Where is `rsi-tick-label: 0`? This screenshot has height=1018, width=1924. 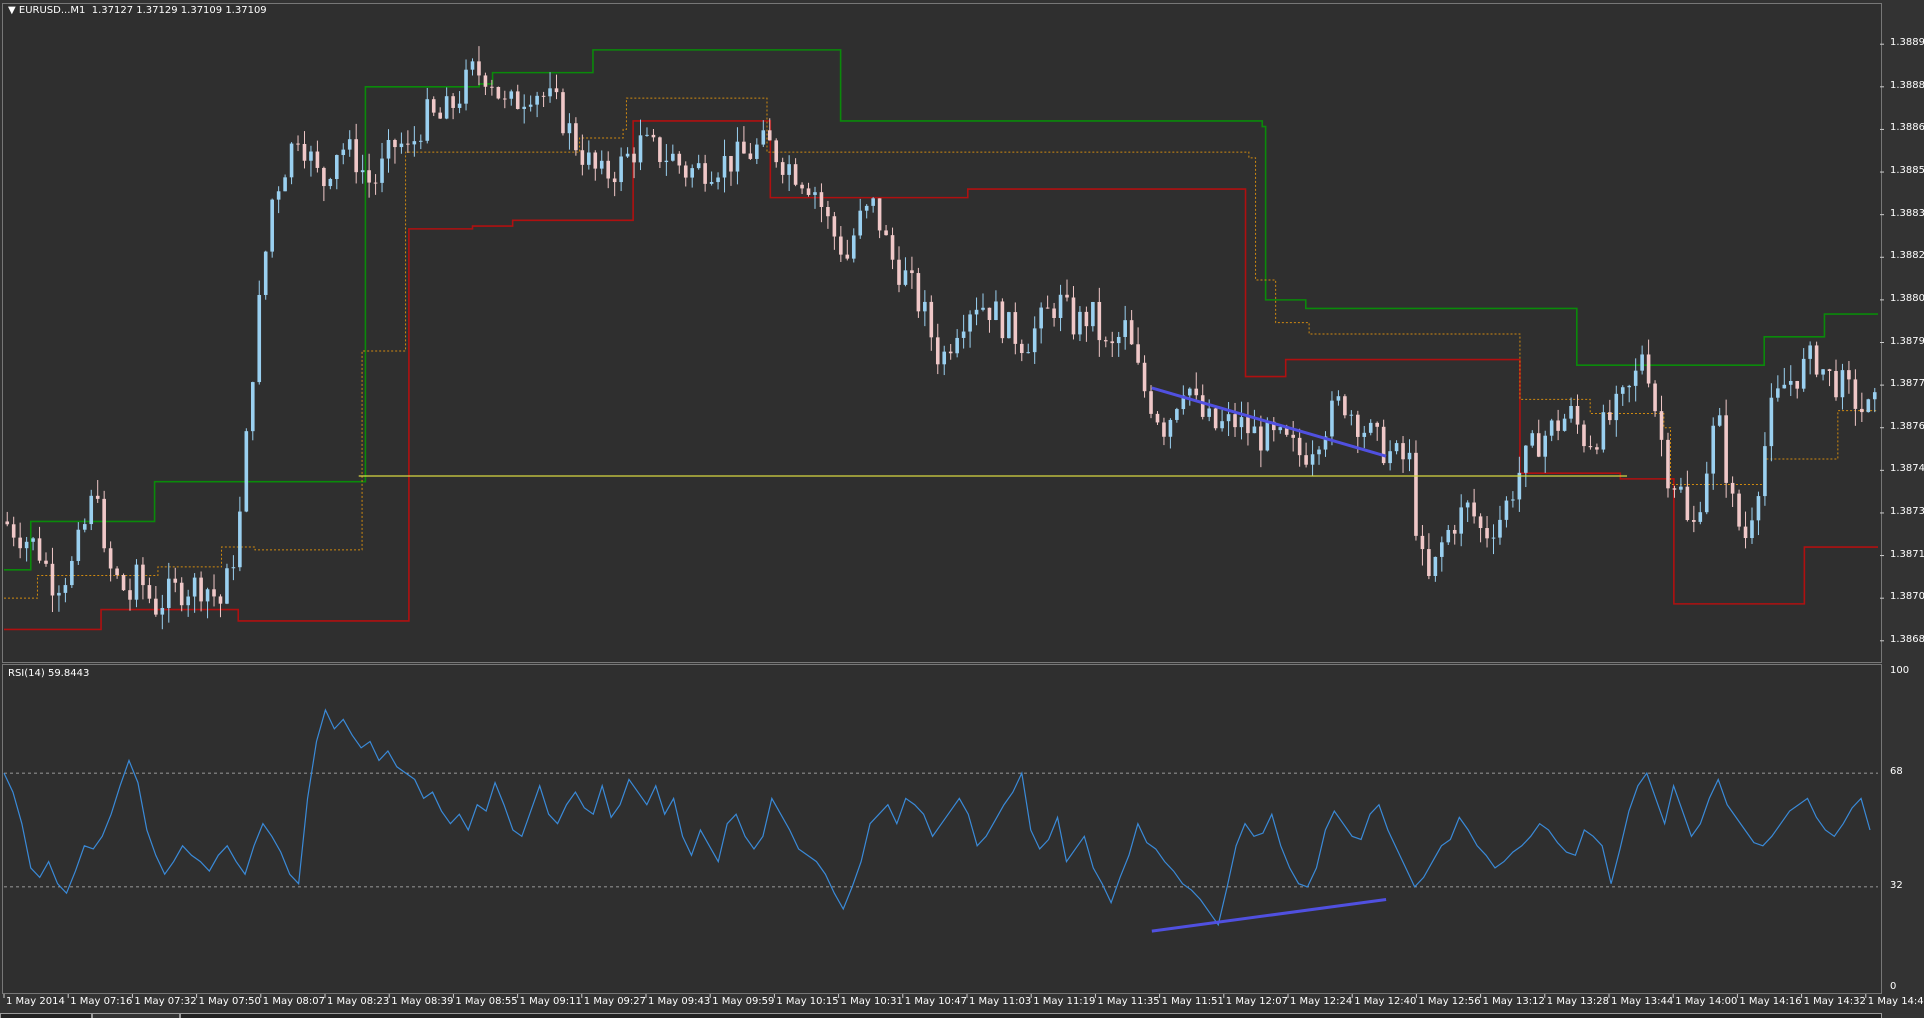
rsi-tick-label: 0 is located at coordinates (1893, 986).